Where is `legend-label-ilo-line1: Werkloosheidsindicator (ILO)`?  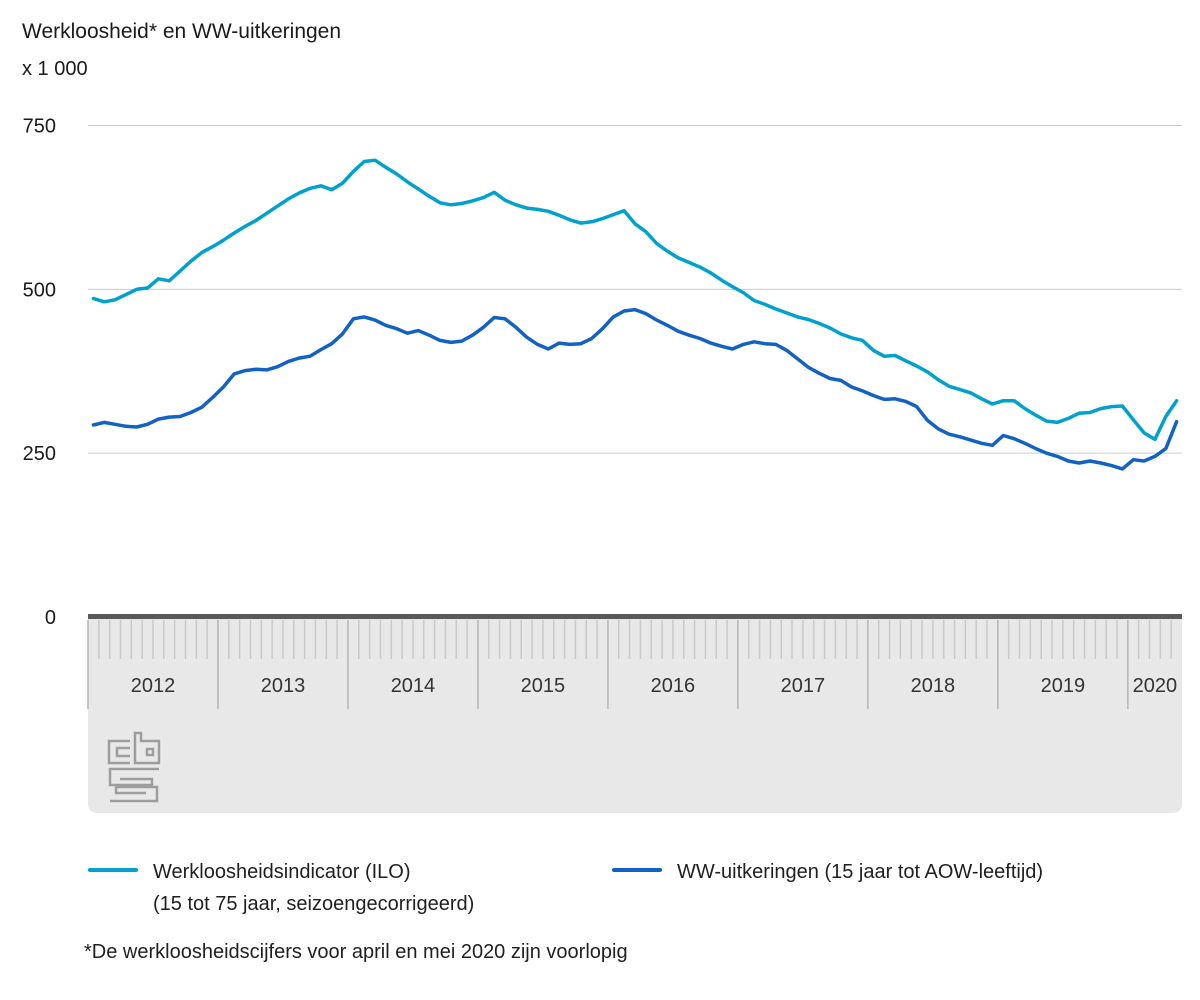
legend-label-ilo-line1: Werkloosheidsindicator (ILO) is located at coordinates (282, 872).